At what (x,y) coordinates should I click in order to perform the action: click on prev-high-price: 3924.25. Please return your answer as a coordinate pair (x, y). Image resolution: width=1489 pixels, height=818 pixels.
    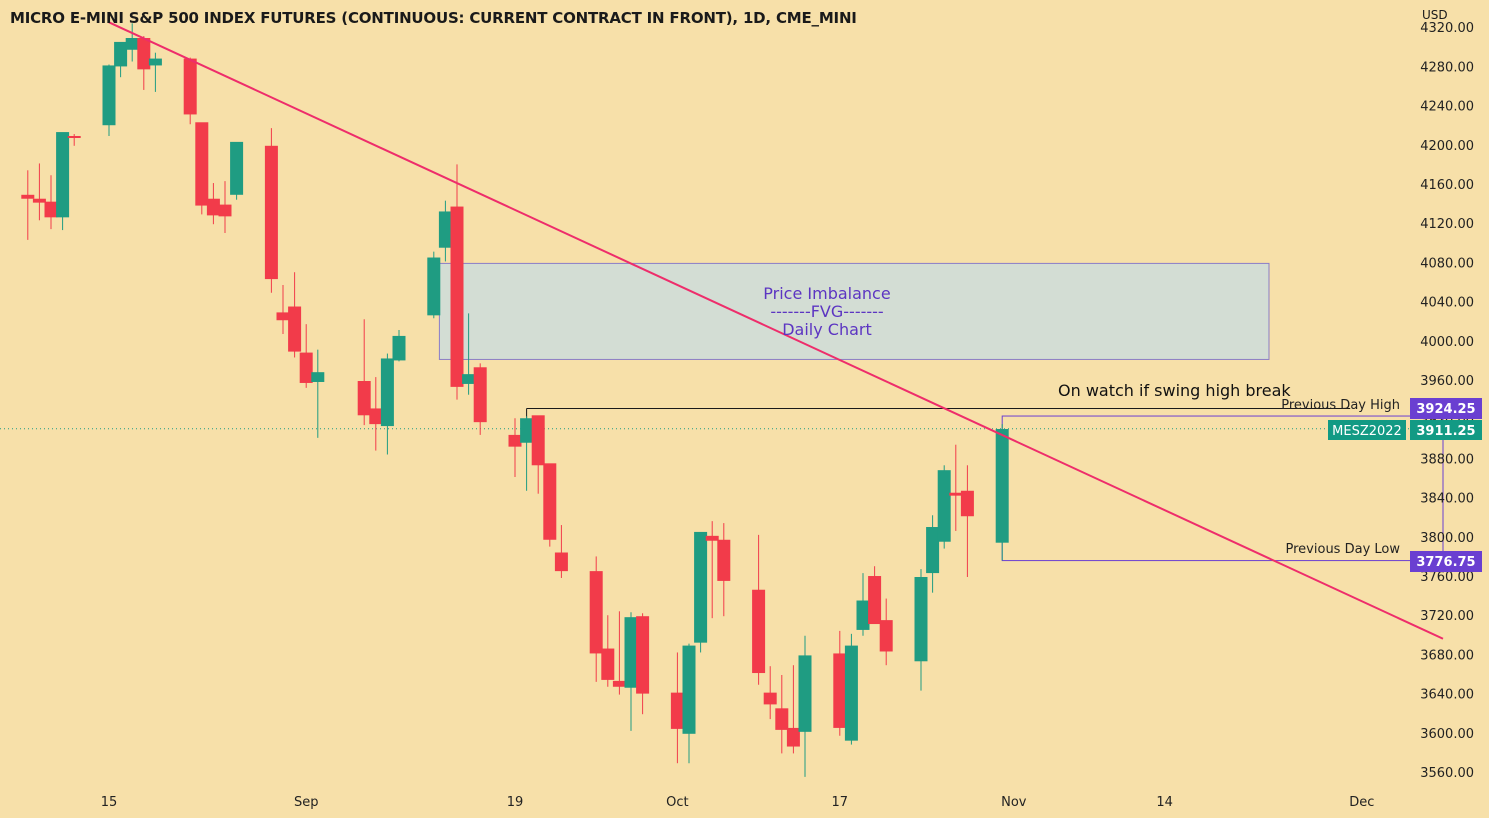
    Looking at the image, I should click on (1445, 409).